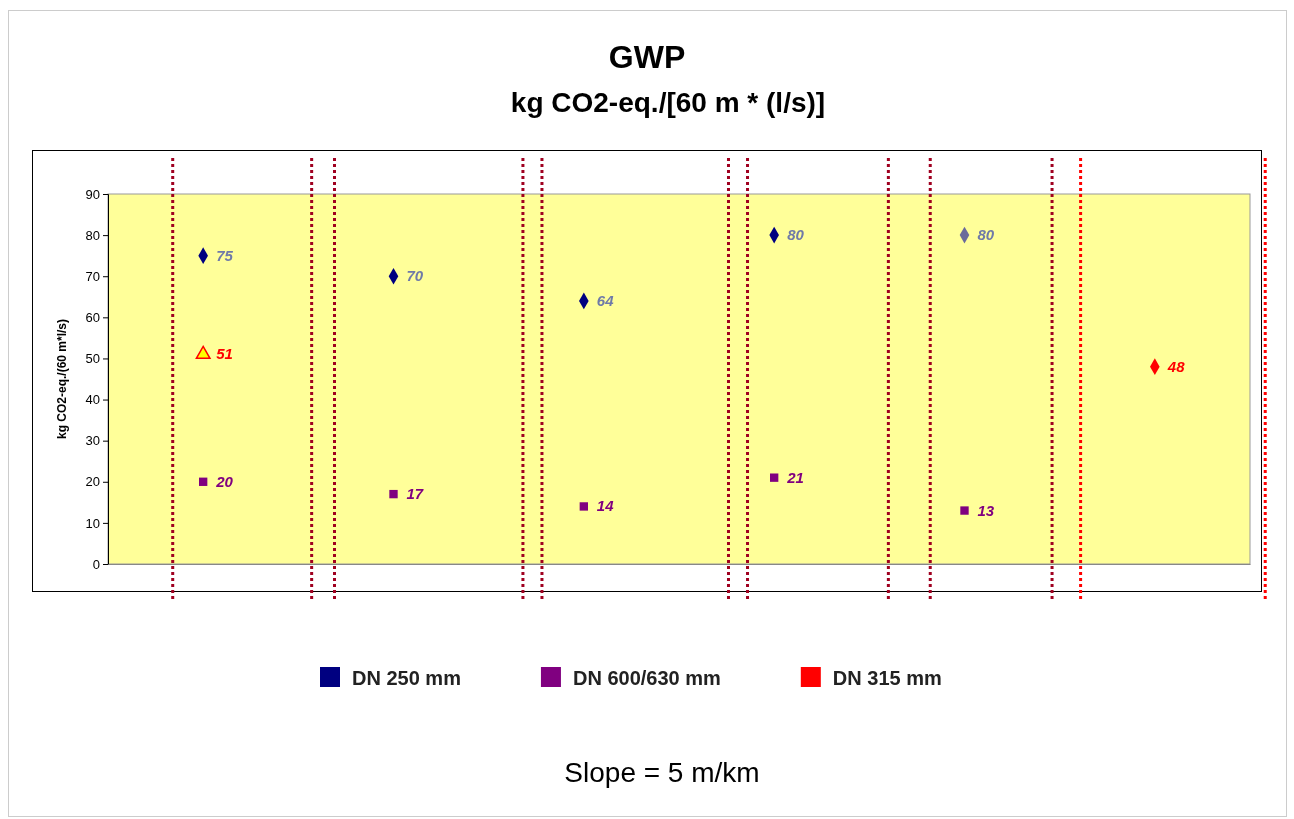 This screenshot has height=819, width=1294. Describe the element at coordinates (415, 276) in the screenshot. I see `data-label: 70` at that location.